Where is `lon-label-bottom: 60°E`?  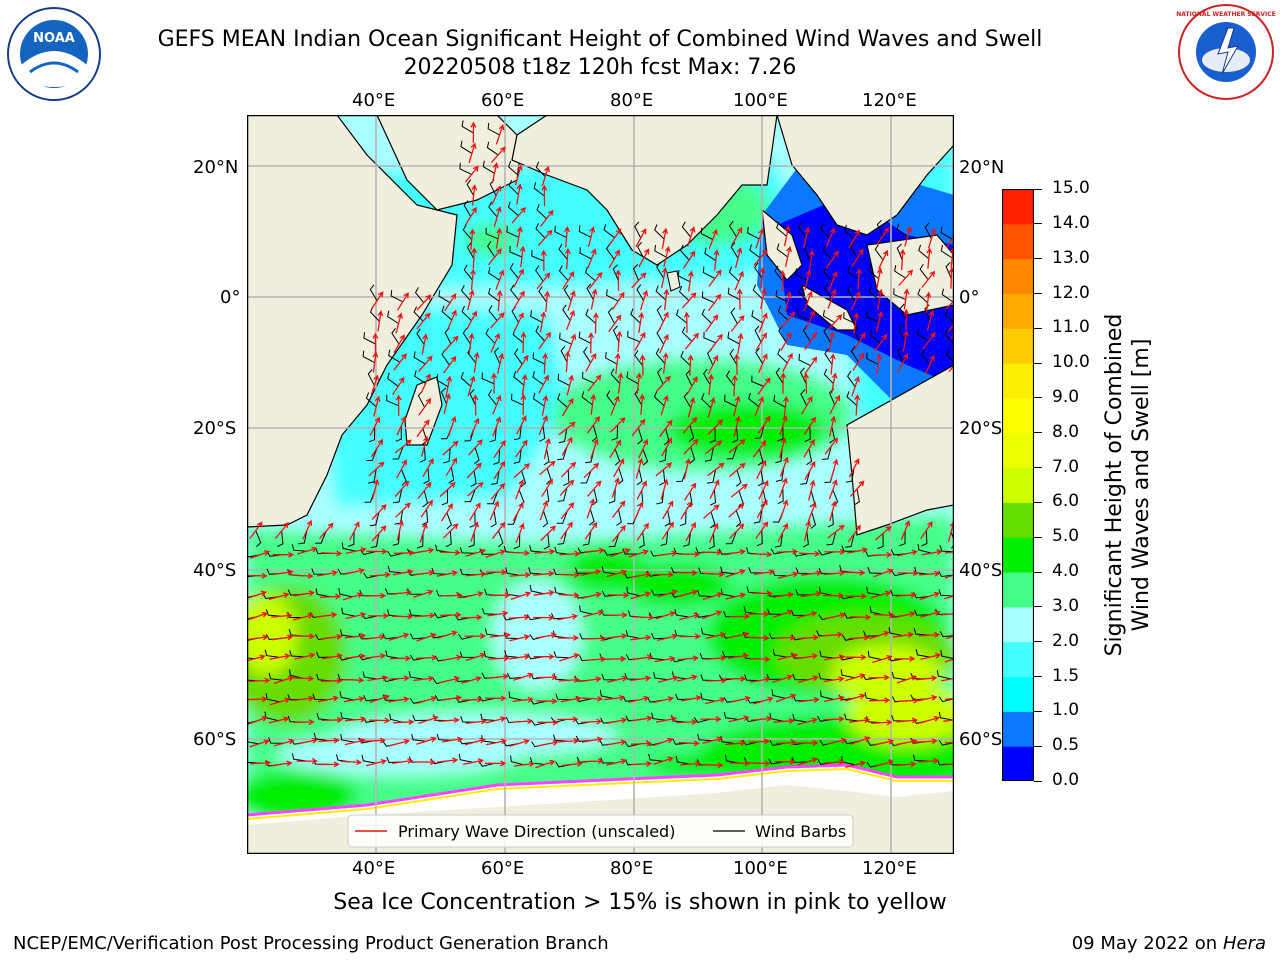 lon-label-bottom: 60°E is located at coordinates (503, 868).